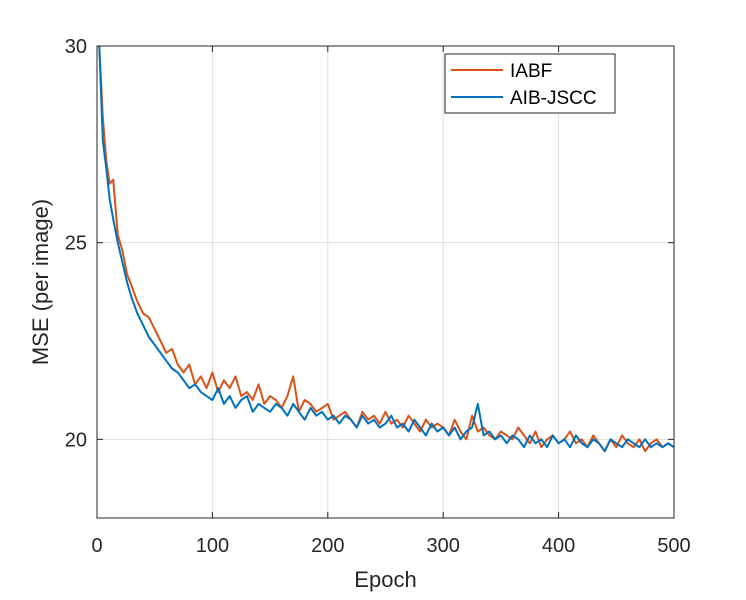 Image resolution: width=746 pixels, height=600 pixels. I want to click on x-axis-title: Epoch, so click(385, 579).